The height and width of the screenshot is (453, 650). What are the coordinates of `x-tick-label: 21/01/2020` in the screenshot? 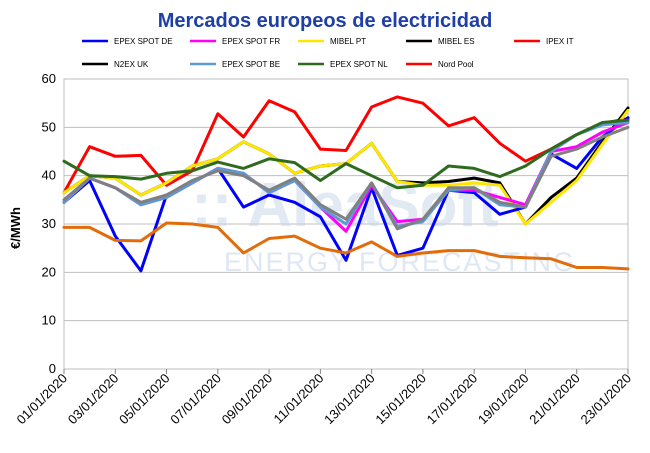 It's located at (554, 399).